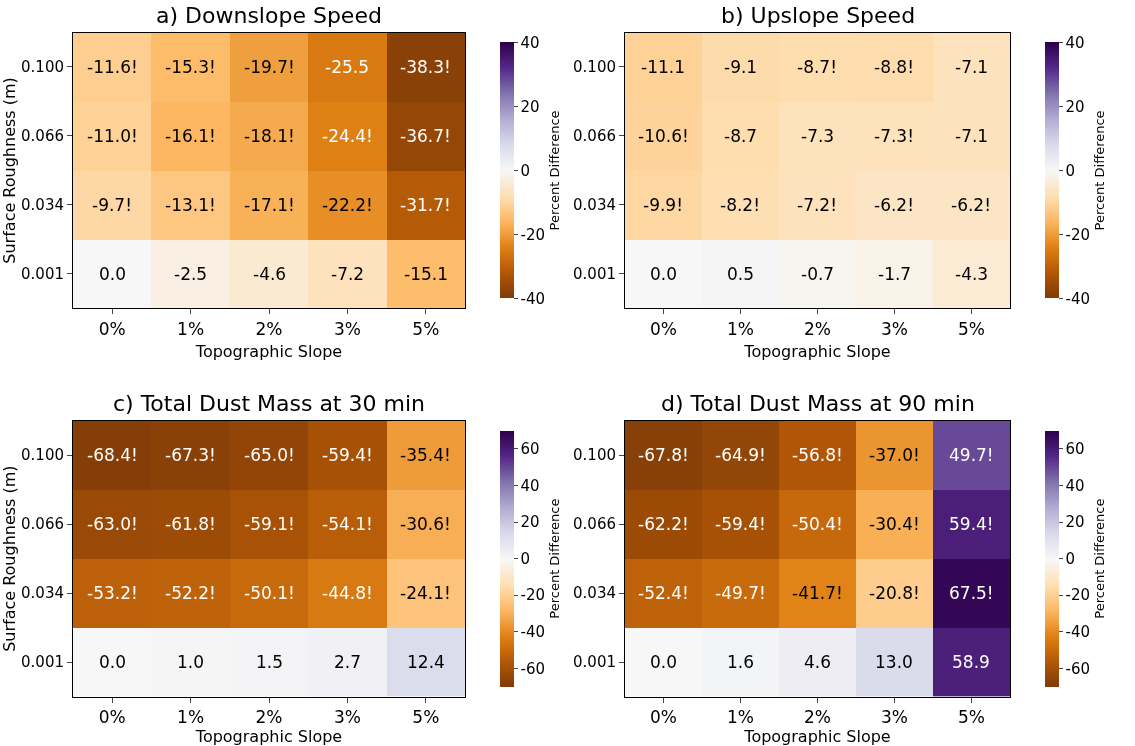  I want to click on data-label: -15.3!, so click(190, 67).